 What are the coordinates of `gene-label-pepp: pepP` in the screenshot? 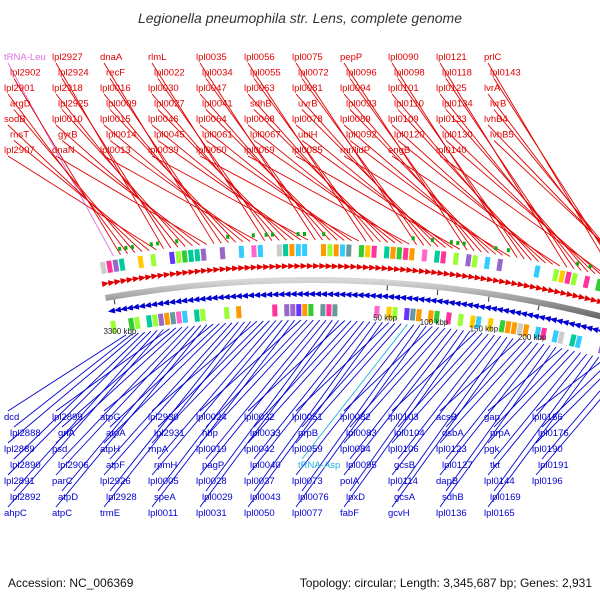 It's located at (351, 57).